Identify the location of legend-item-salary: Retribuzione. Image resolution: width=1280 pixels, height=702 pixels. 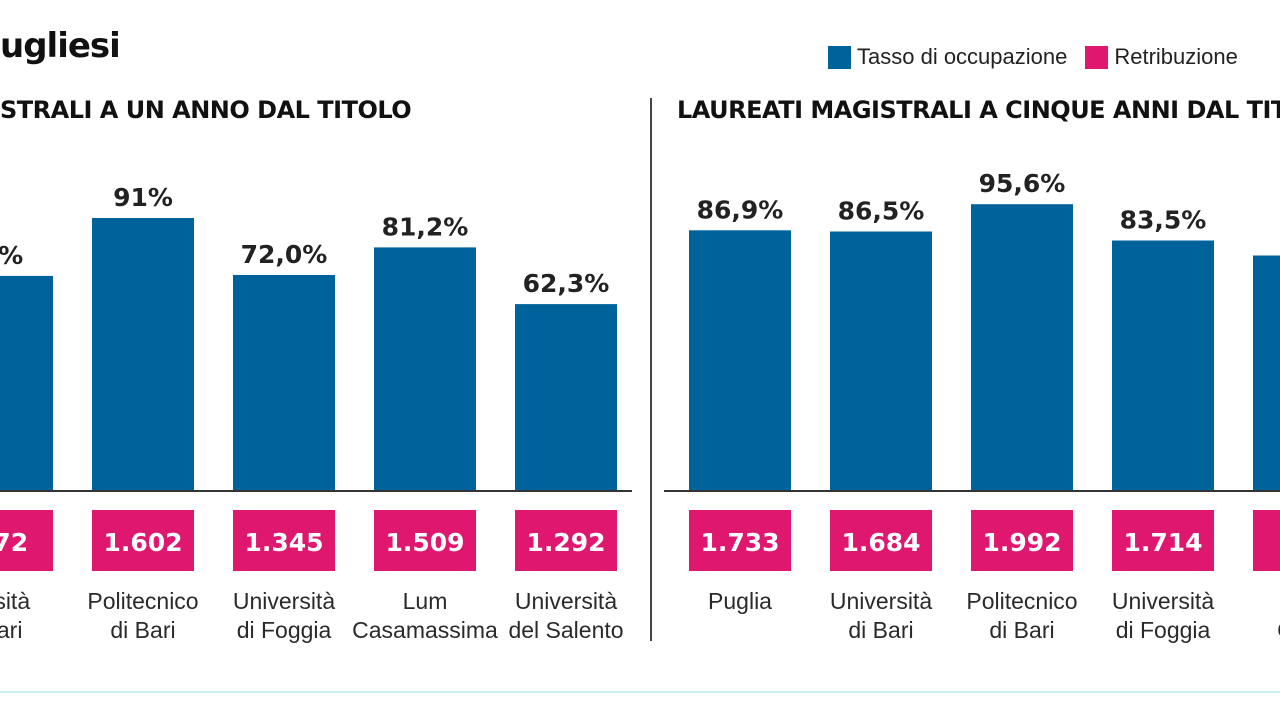
(1161, 57).